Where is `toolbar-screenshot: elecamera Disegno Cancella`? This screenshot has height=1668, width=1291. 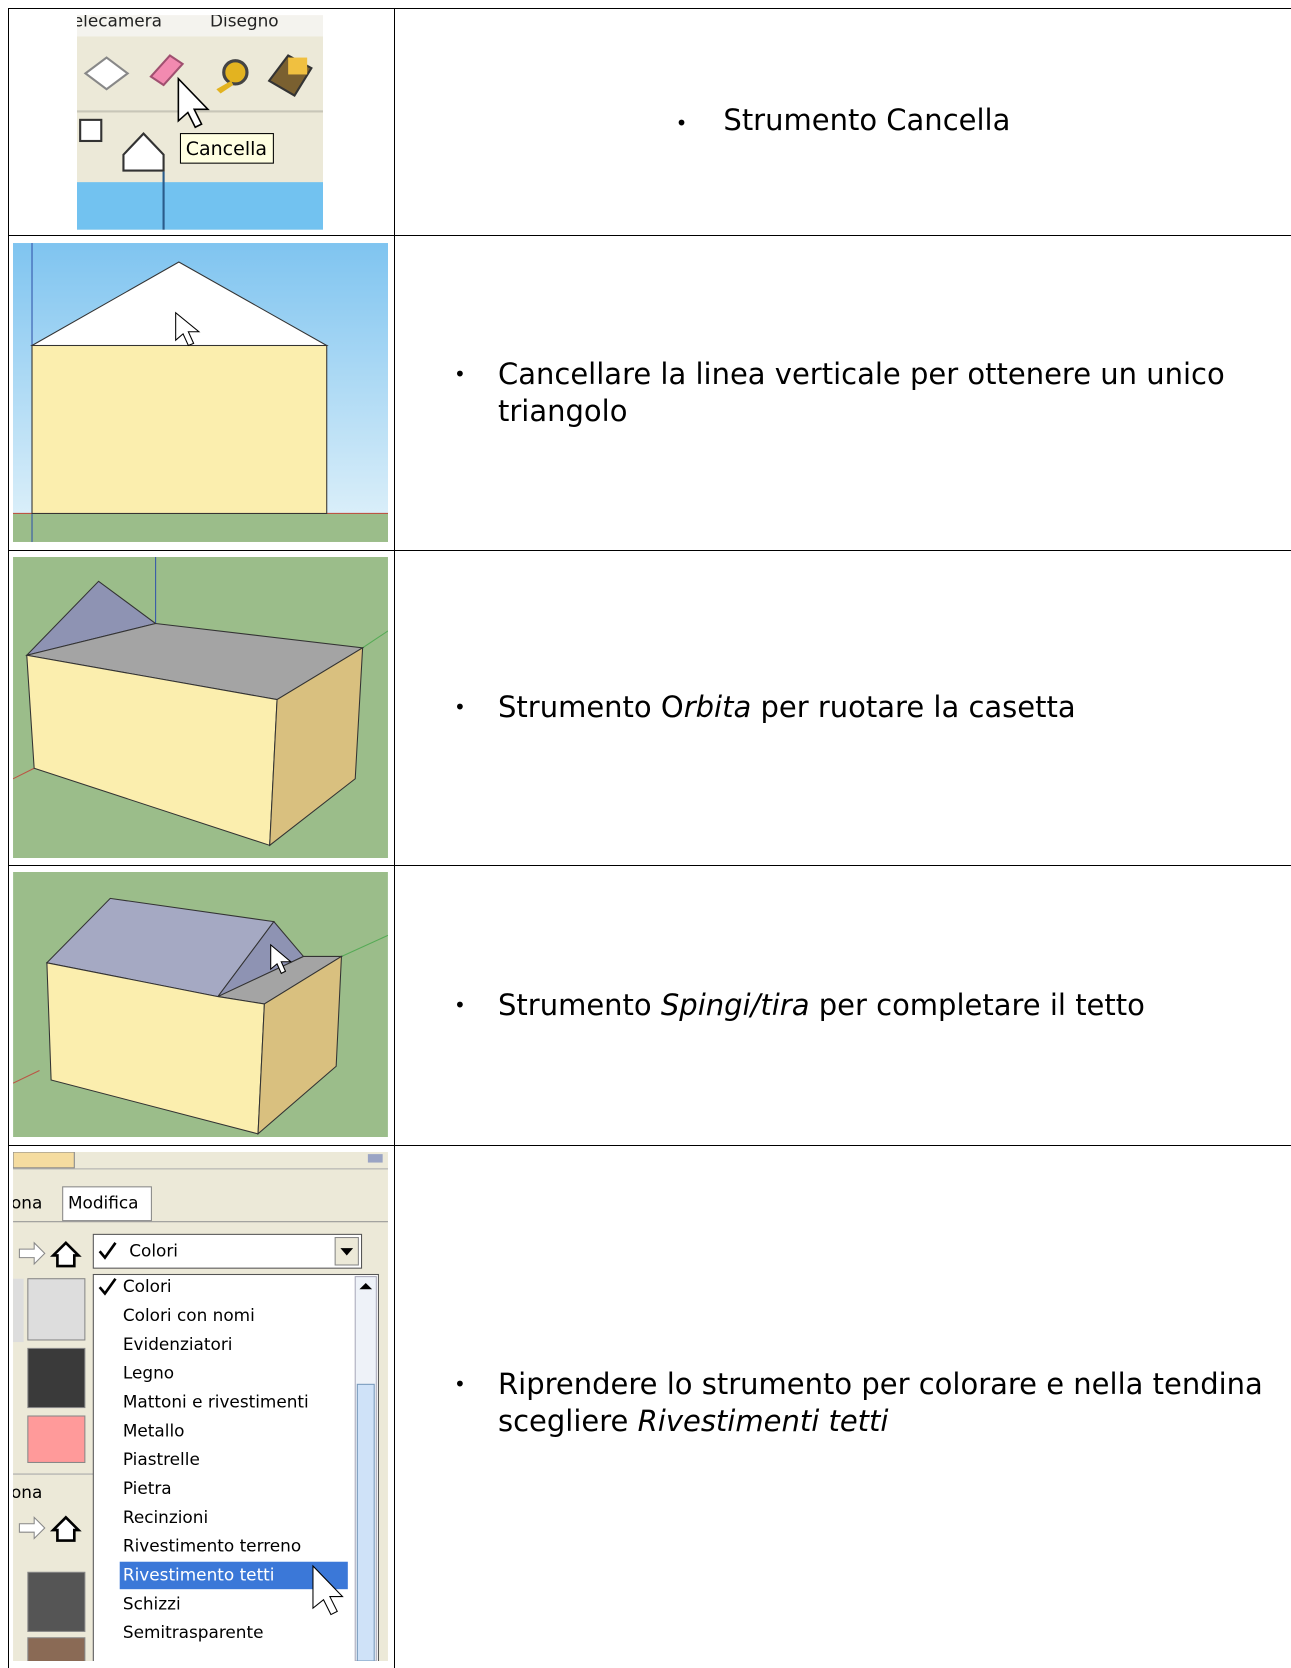
toolbar-screenshot: elecamera Disegno Cancella is located at coordinates (200, 122).